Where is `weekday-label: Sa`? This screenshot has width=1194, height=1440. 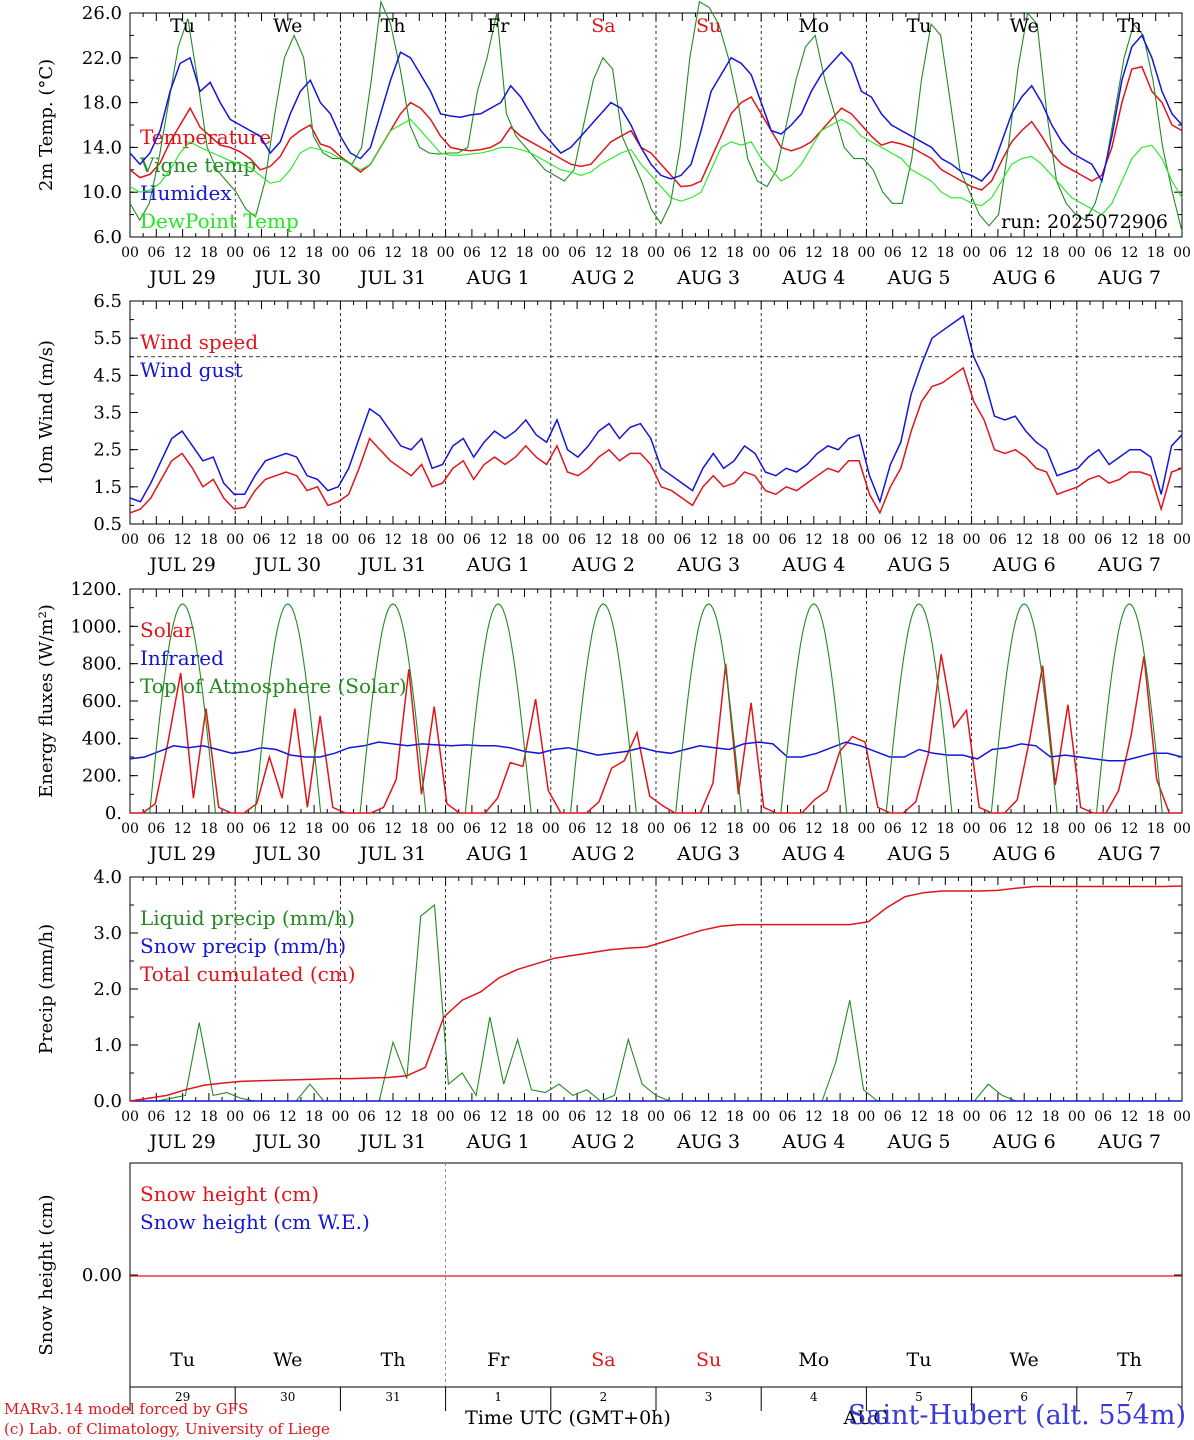 weekday-label: Sa is located at coordinates (603, 1360).